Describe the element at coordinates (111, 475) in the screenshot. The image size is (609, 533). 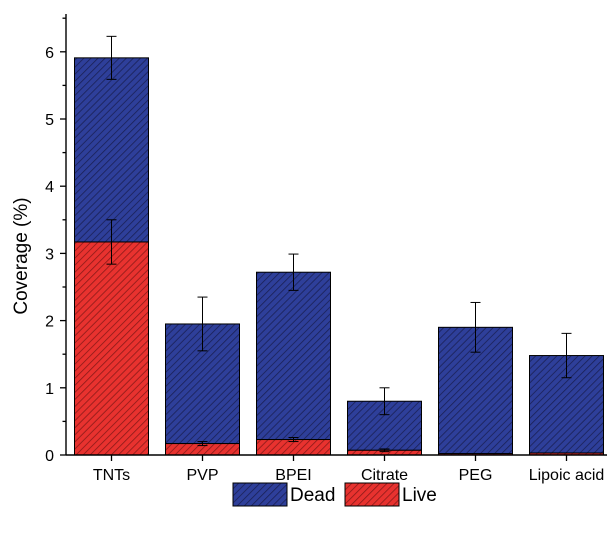
I see `x-tick-label-0: TNTs` at that location.